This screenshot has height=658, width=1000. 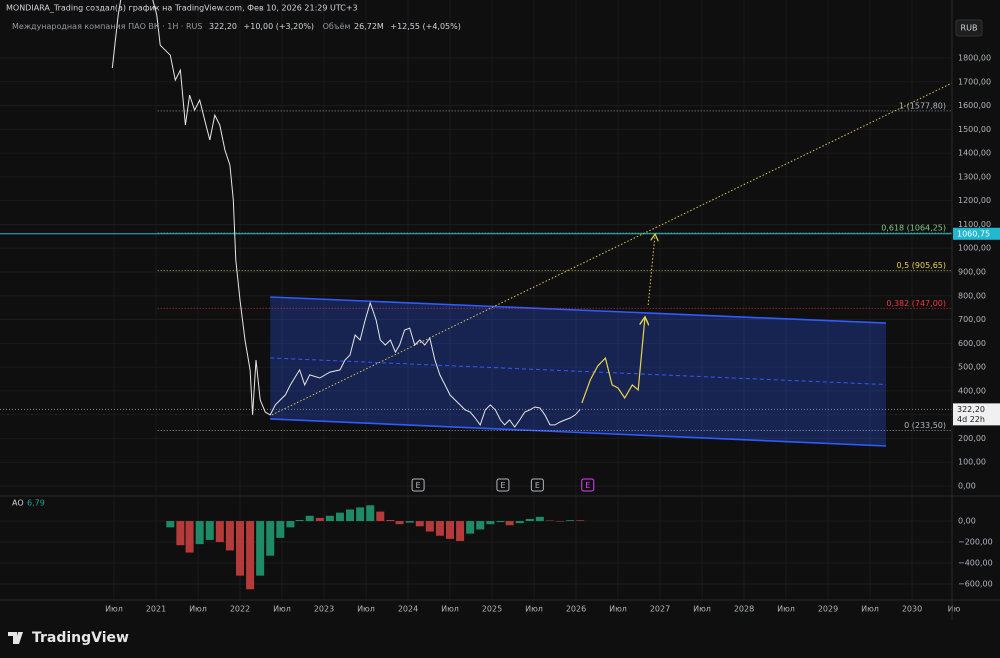 I want to click on volume-change: +12,55 (+4,05%), so click(x=425, y=26).